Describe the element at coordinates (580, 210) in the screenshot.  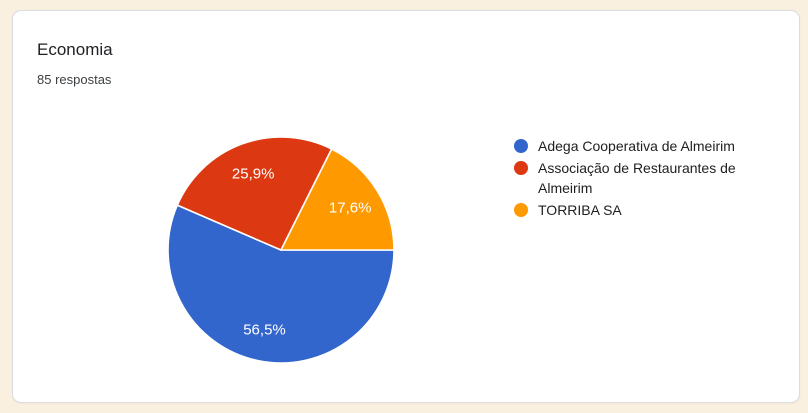
I see `legend-label: TORRIBA SA` at that location.